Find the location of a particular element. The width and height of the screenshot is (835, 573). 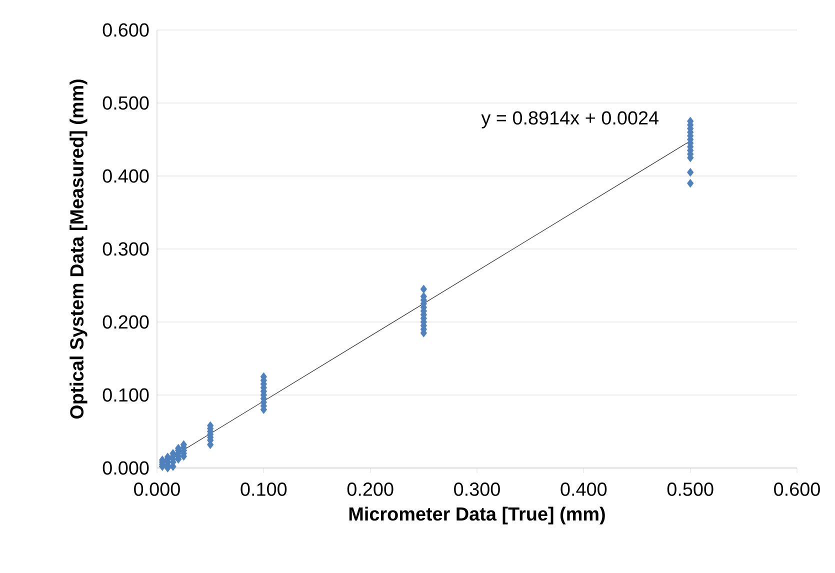

x-tick-label: 0.400 is located at coordinates (583, 489).